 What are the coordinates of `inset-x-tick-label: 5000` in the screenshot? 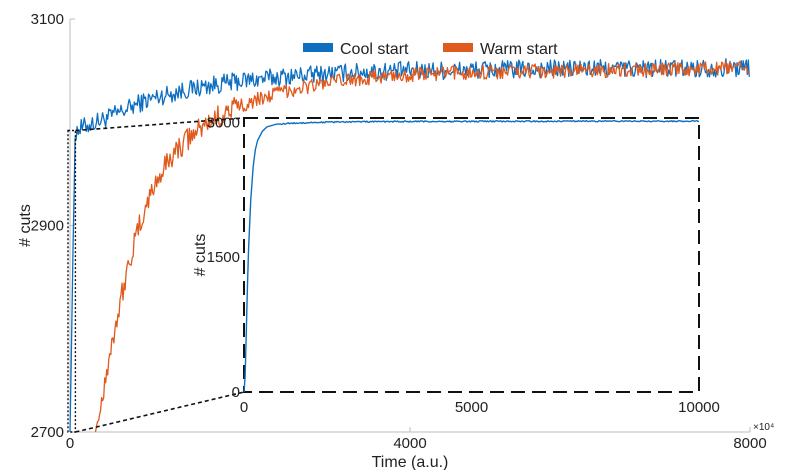 It's located at (471, 407).